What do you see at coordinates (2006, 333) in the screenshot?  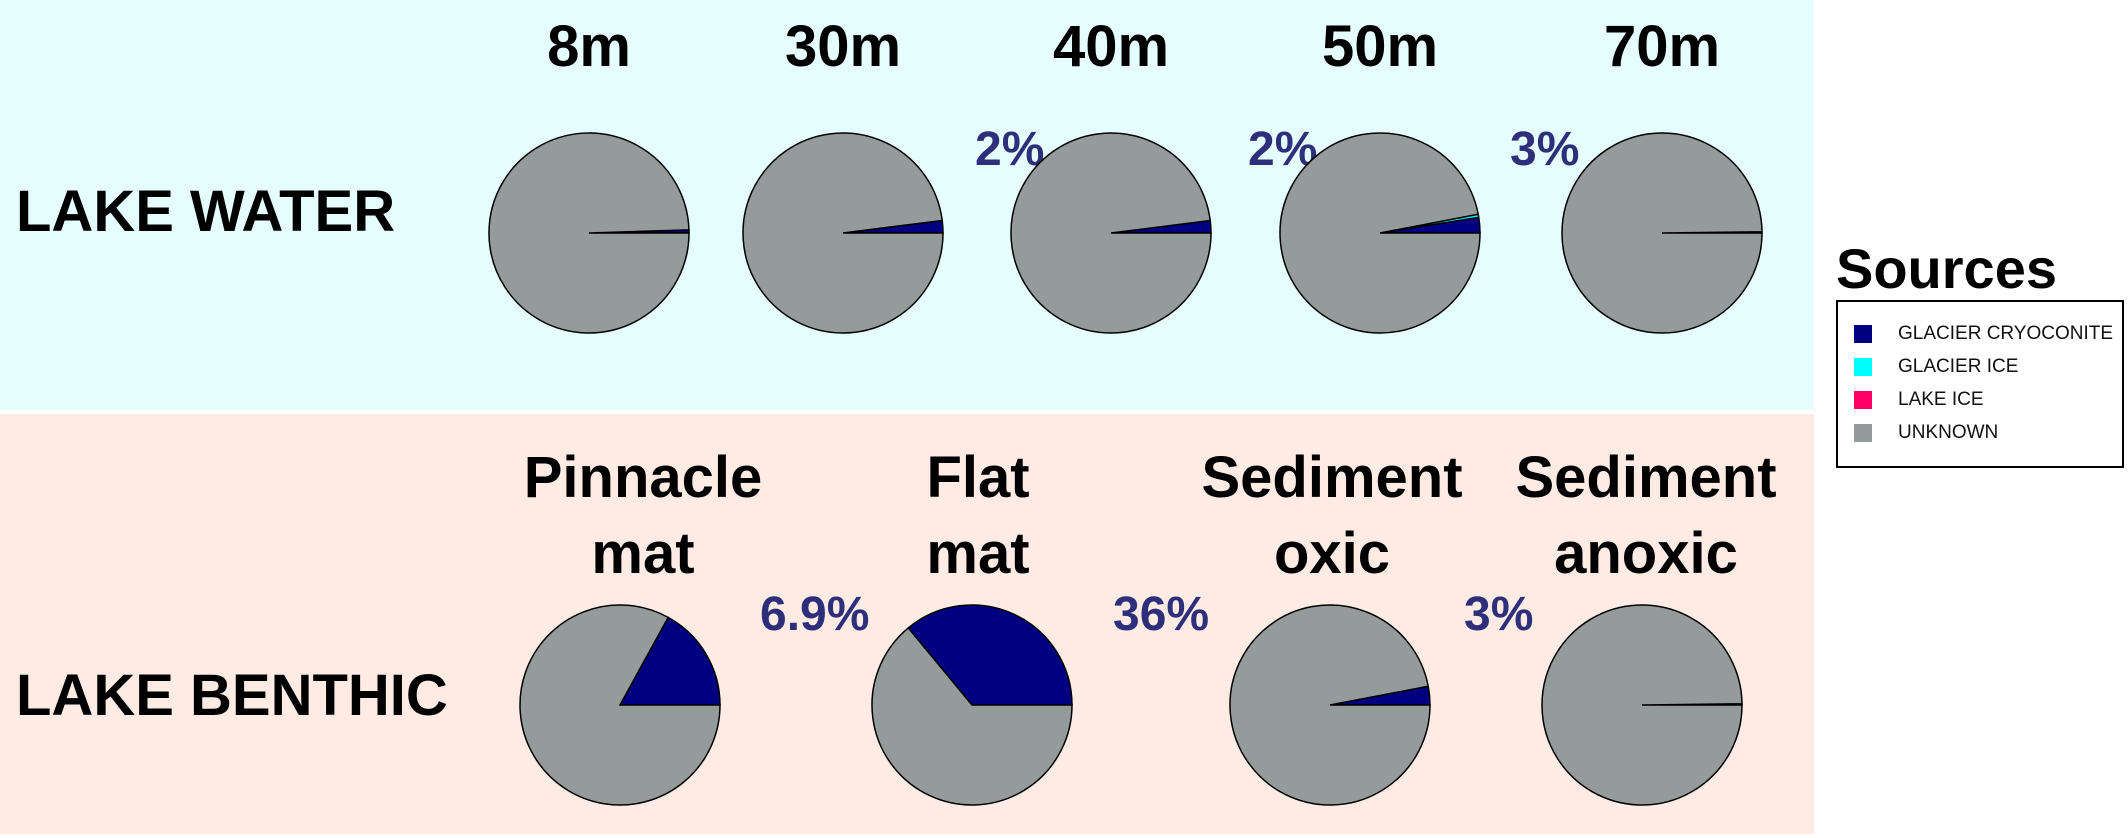 I see `legend-label: GLACIER CRYOCONITE` at bounding box center [2006, 333].